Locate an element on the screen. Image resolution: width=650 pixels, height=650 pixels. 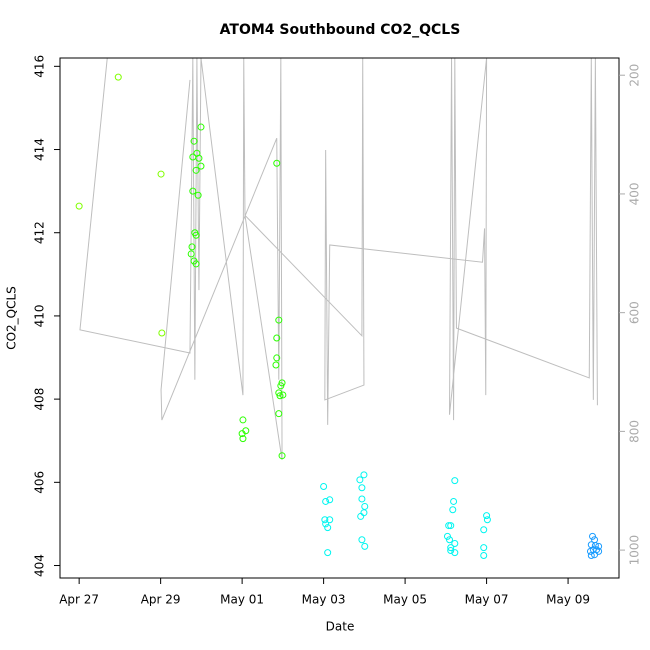
y-tick-label: 414 is located at coordinates (40, 149).